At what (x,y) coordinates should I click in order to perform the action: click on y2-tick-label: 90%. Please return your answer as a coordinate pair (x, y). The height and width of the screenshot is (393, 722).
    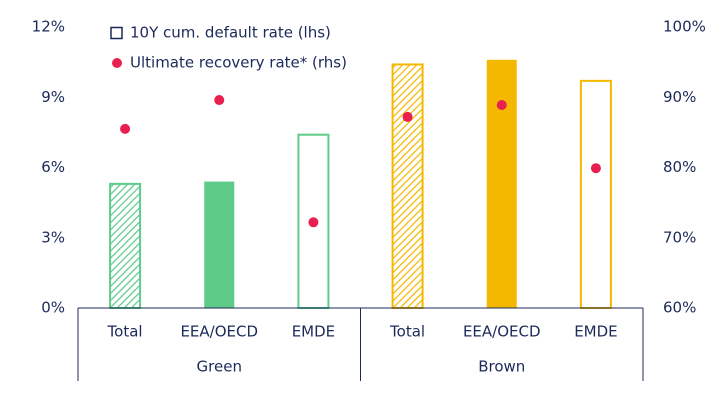
    Looking at the image, I should click on (679, 97).